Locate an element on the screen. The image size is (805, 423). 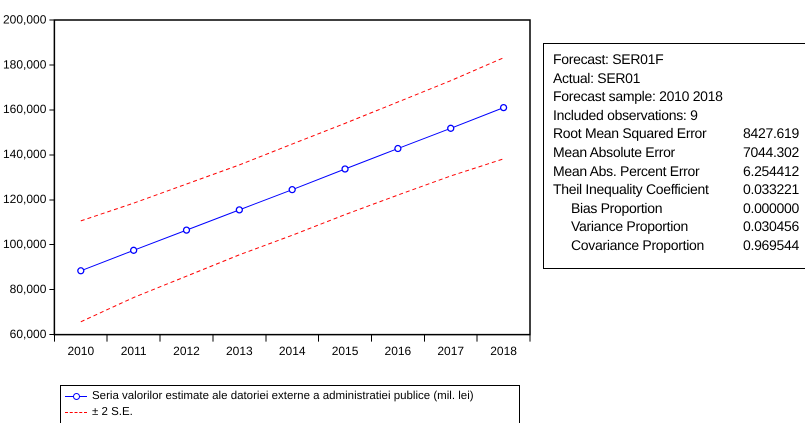
text: Mean Abs. Percent Error is located at coordinates (626, 171).